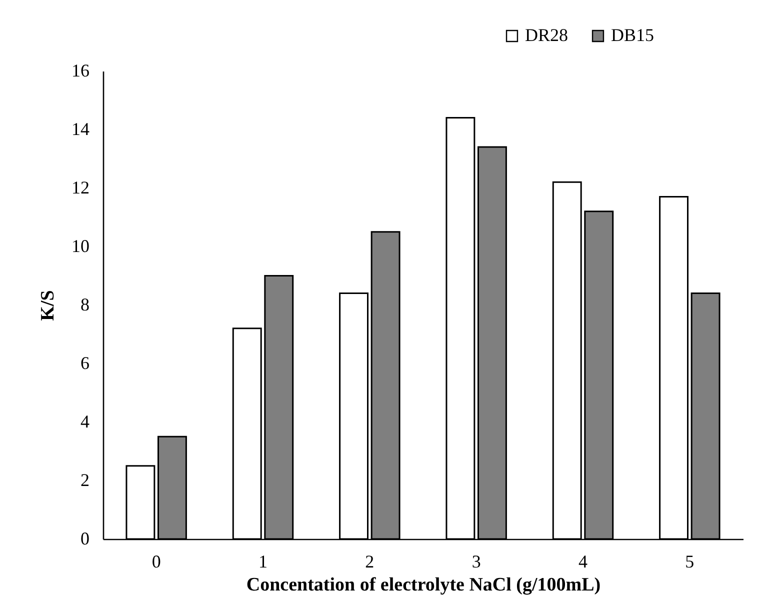 The height and width of the screenshot is (615, 780). Describe the element at coordinates (85, 363) in the screenshot. I see `y-tick-label: 6` at that location.